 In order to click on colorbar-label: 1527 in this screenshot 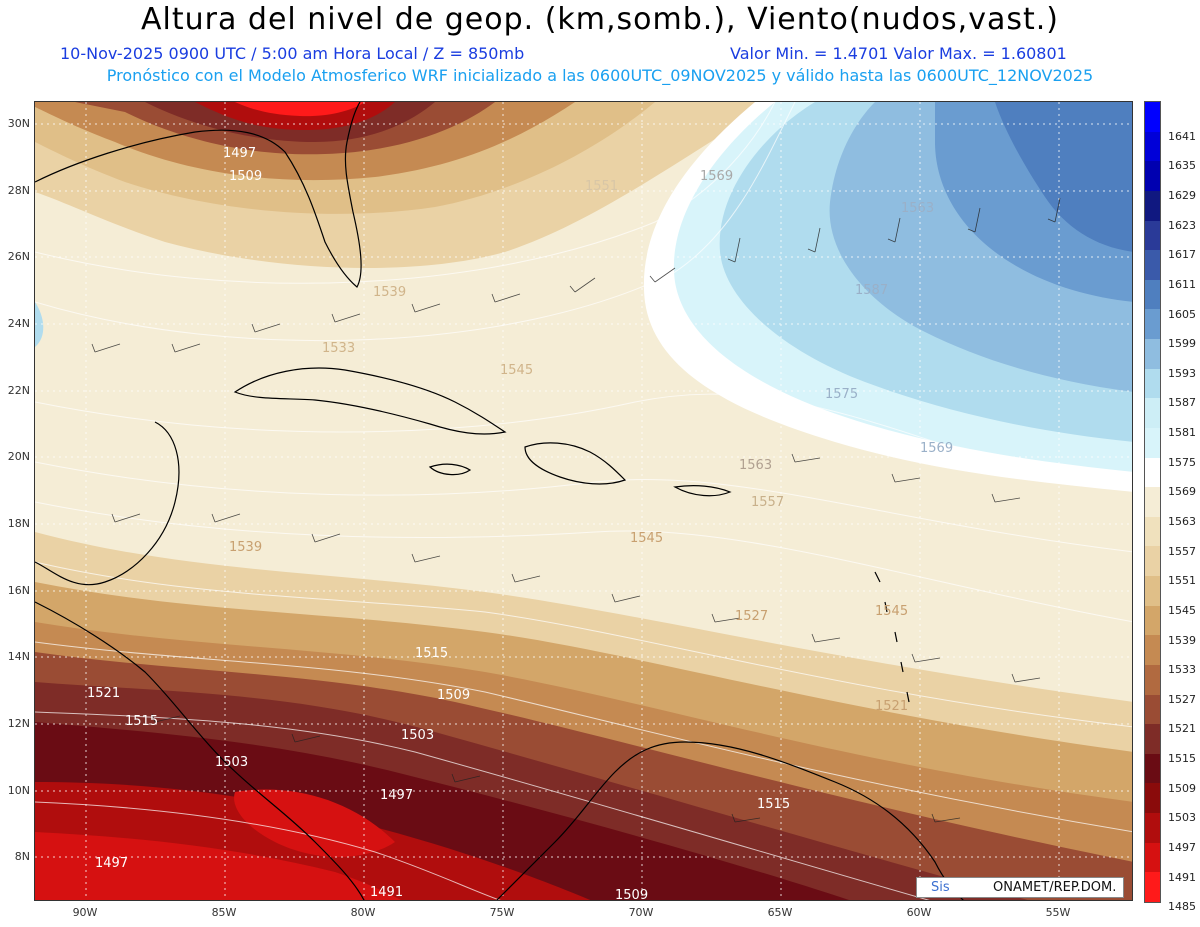, I will do `click(1182, 699)`.